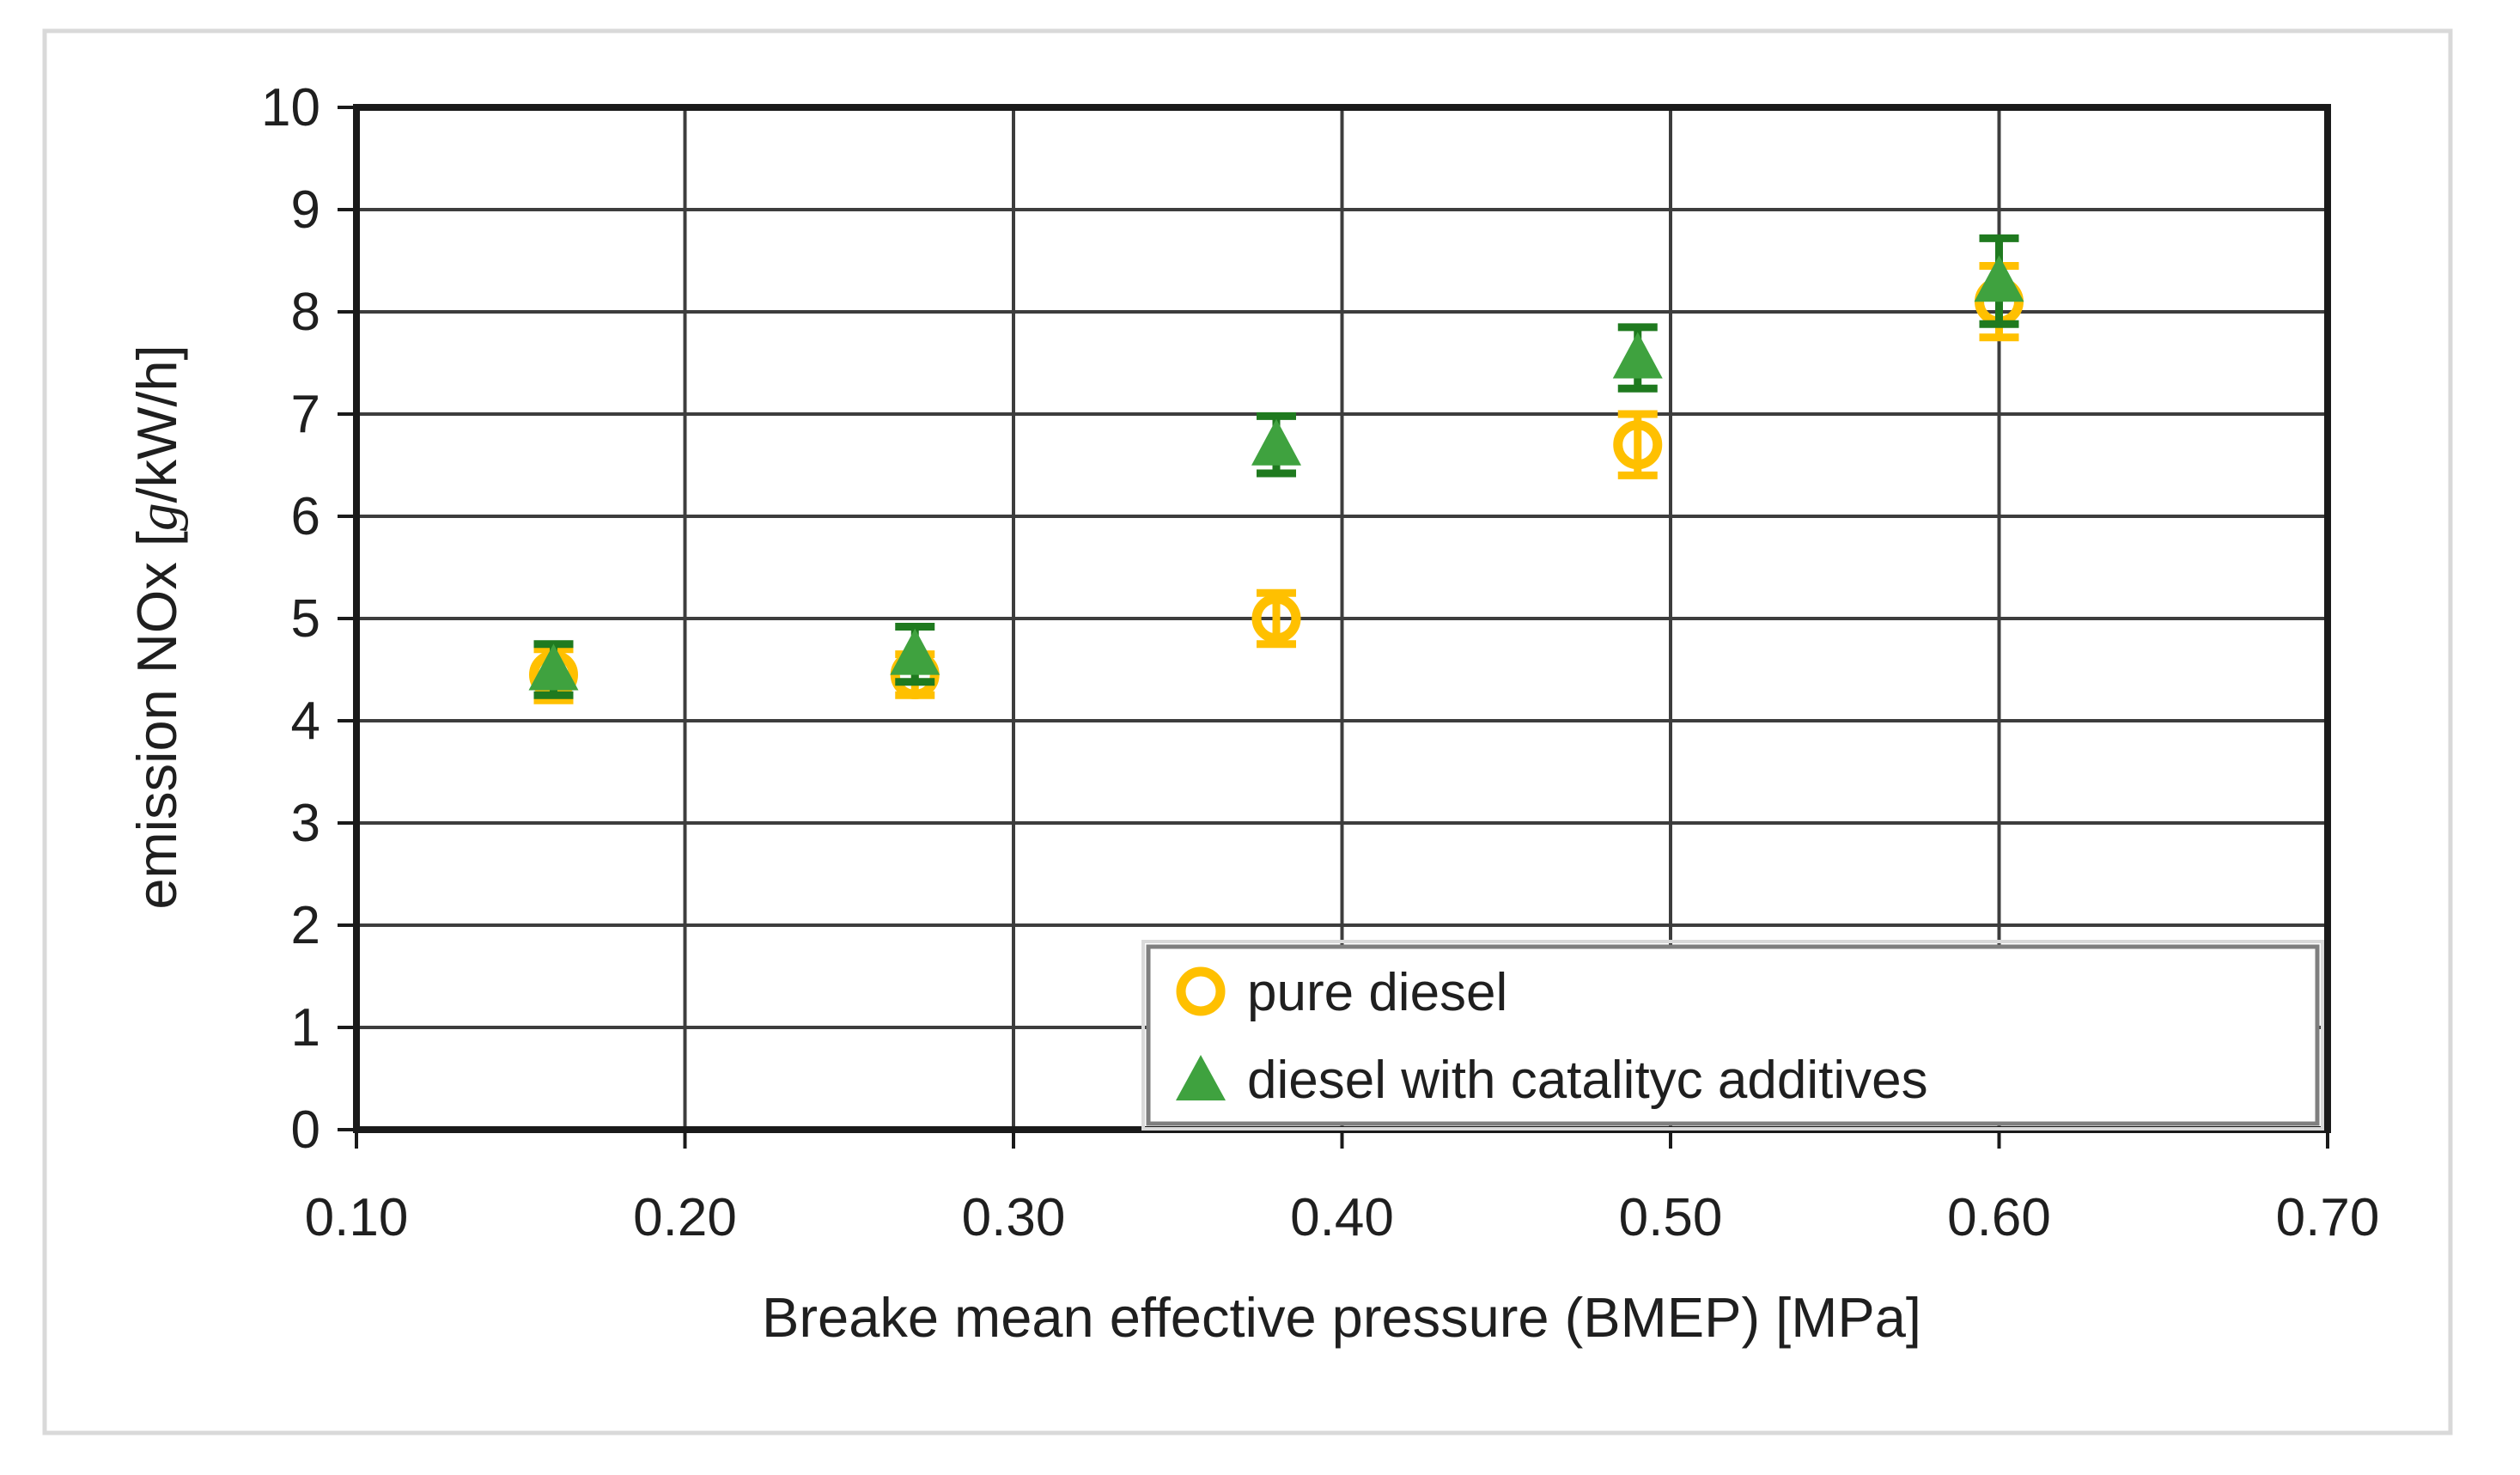 The height and width of the screenshot is (1475, 2520). Describe the element at coordinates (306, 313) in the screenshot. I see `y-tick-label-8: 8` at that location.